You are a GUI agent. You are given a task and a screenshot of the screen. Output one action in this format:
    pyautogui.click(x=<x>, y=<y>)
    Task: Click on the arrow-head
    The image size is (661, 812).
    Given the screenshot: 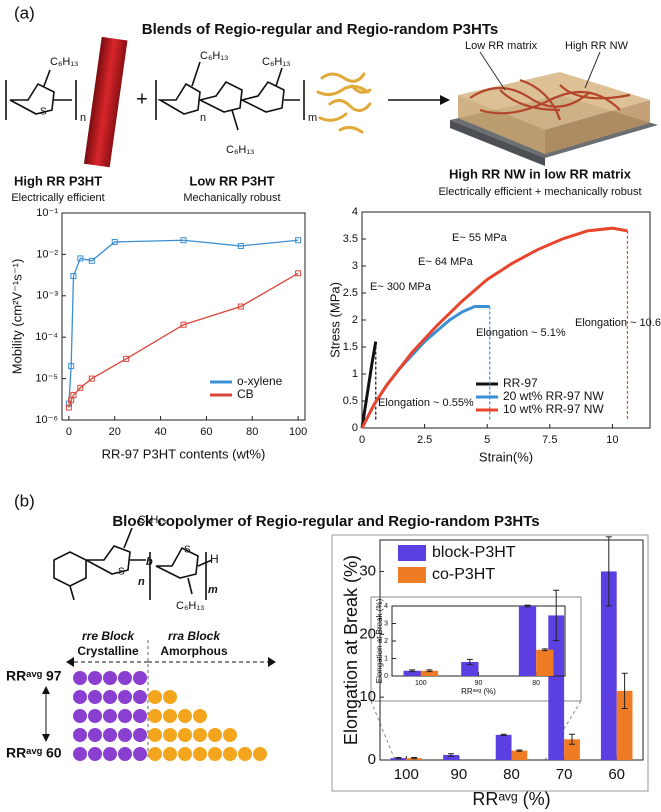 What is the action you would take?
    pyautogui.click(x=445, y=100)
    